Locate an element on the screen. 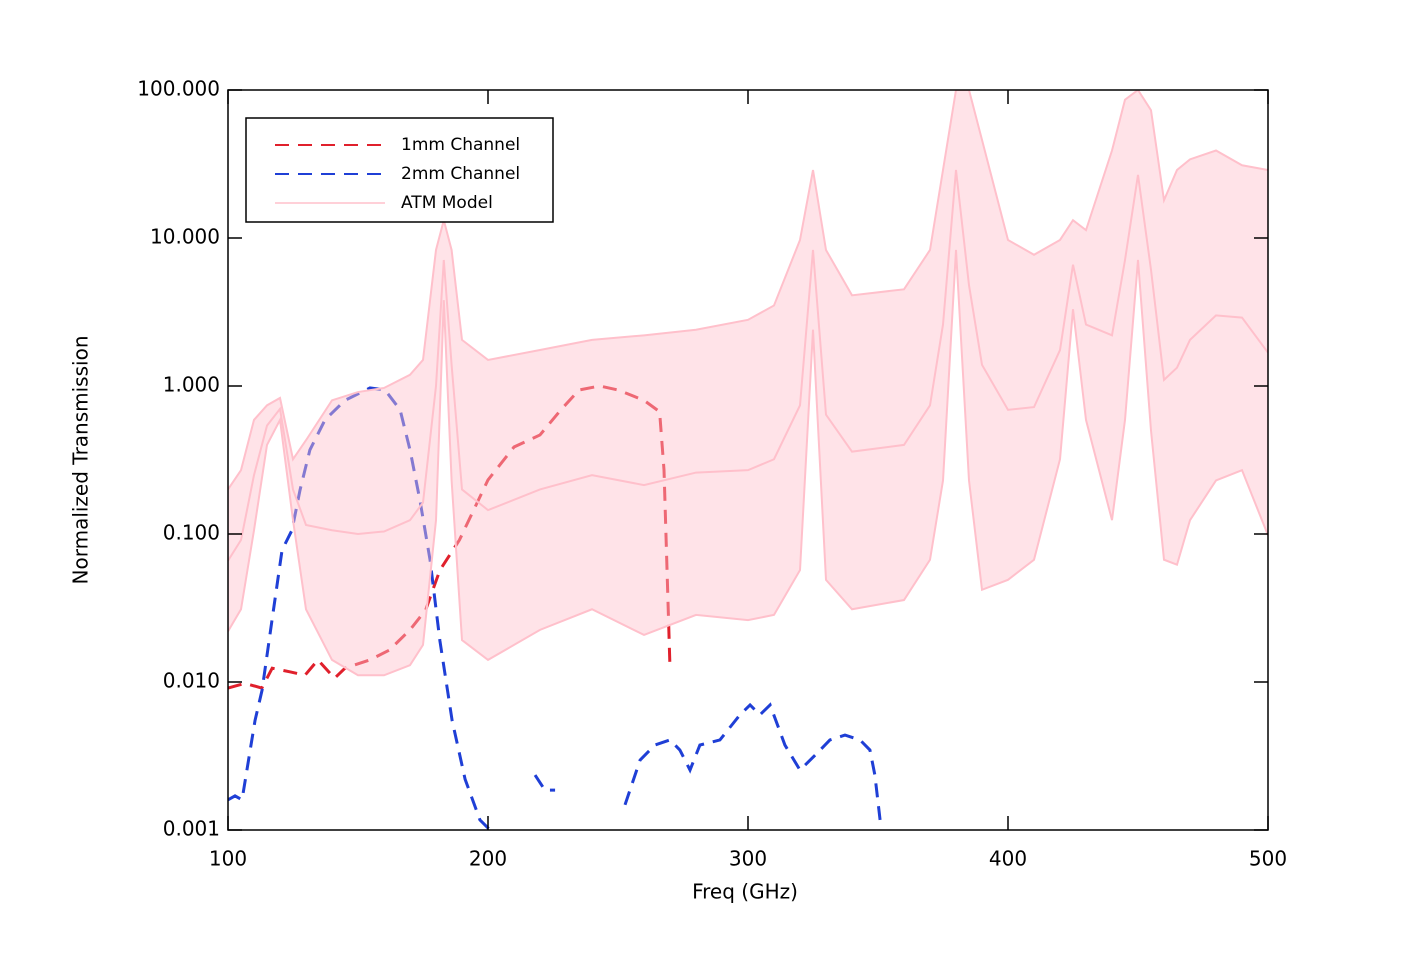 The width and height of the screenshot is (1402, 962). x-axis-title: Freq (GHz) is located at coordinates (745, 892).